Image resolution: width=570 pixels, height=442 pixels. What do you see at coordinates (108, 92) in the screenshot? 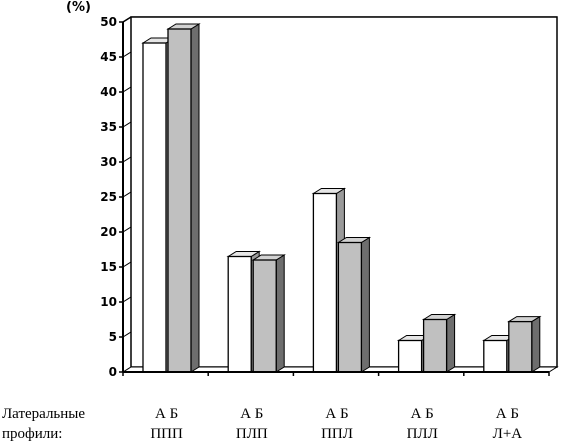
I see `y-tick-label: 40` at bounding box center [108, 92].